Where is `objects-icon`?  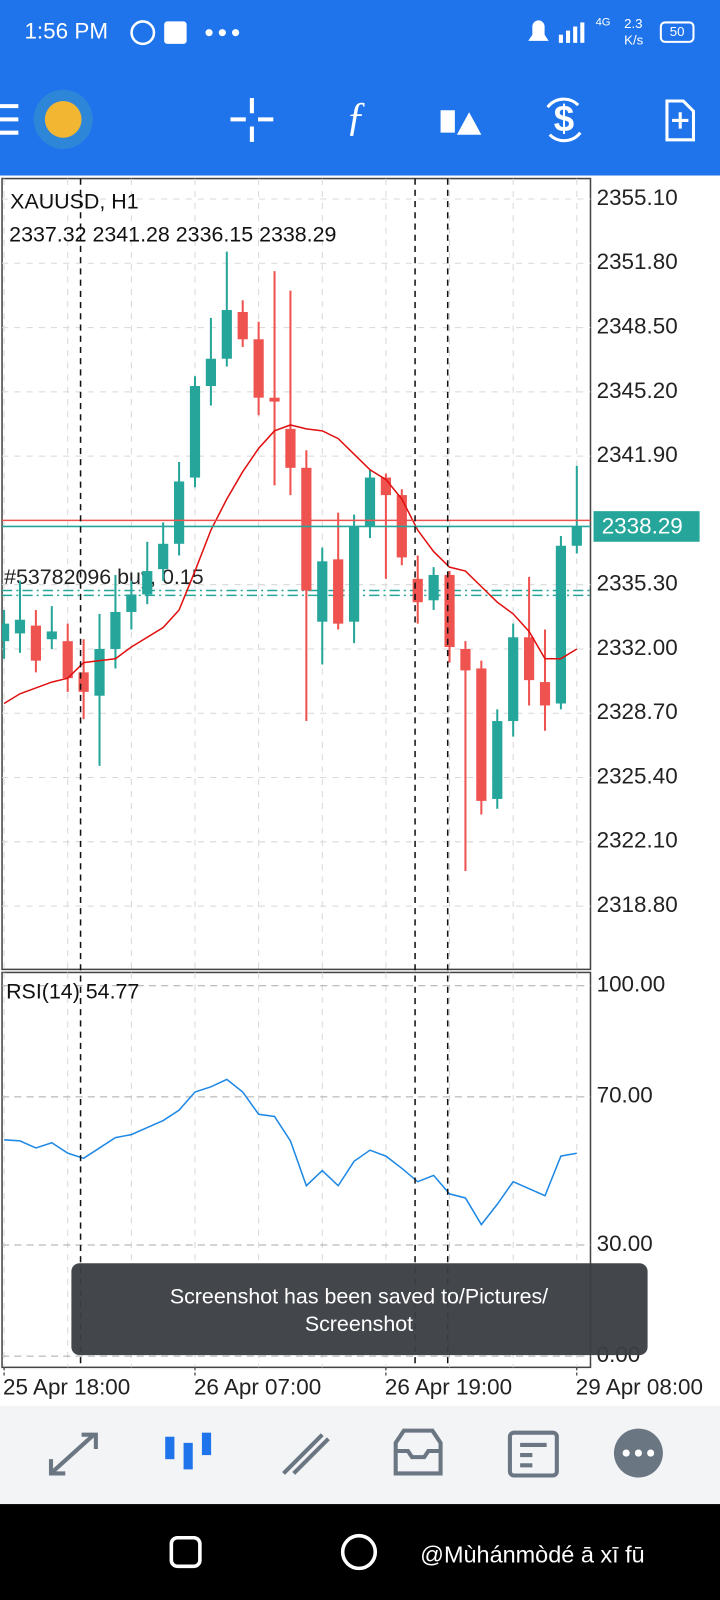 objects-icon is located at coordinates (461, 122).